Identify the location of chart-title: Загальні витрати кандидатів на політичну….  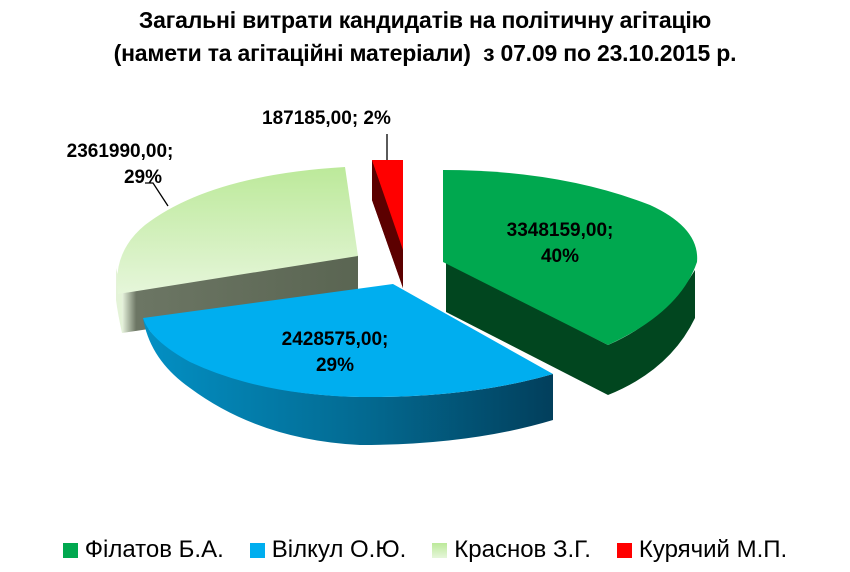
(425, 37).